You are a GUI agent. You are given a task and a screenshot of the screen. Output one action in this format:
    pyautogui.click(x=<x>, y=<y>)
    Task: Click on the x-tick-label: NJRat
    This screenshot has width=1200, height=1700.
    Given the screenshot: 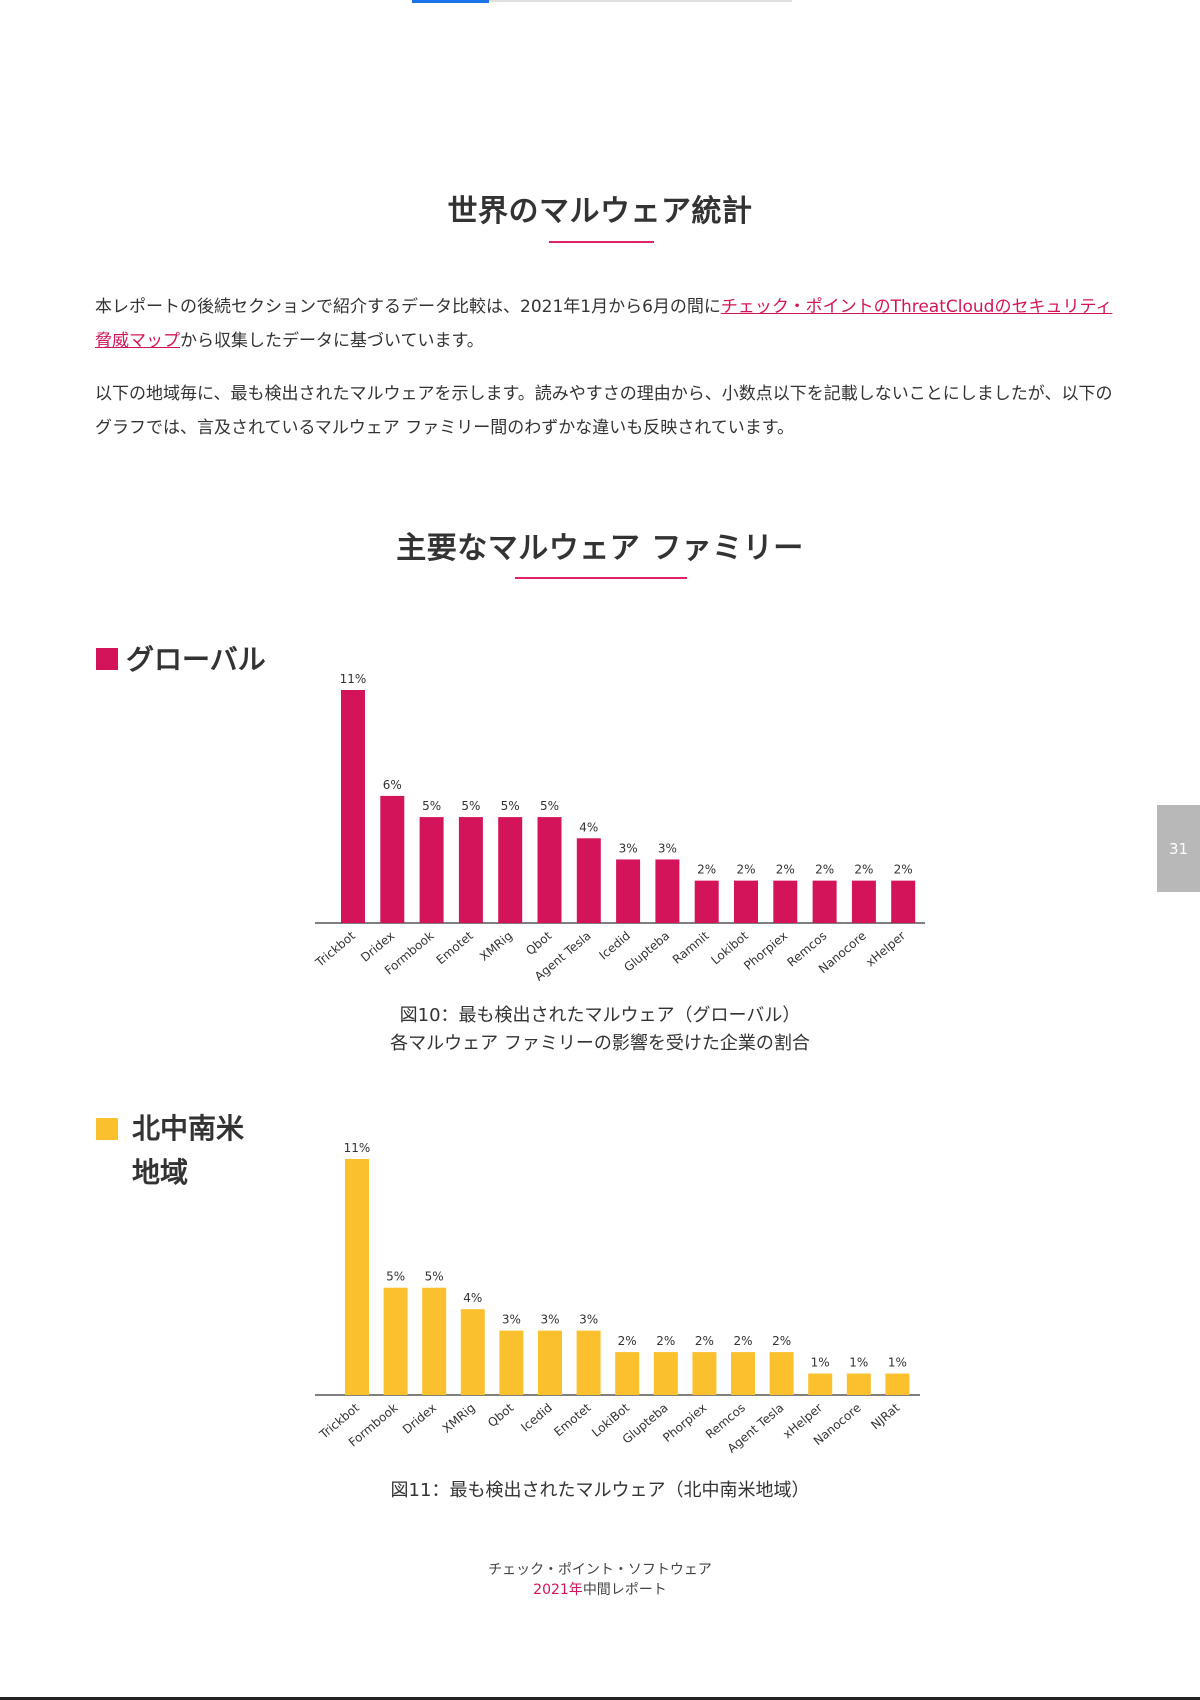 What is the action you would take?
    pyautogui.click(x=885, y=1416)
    